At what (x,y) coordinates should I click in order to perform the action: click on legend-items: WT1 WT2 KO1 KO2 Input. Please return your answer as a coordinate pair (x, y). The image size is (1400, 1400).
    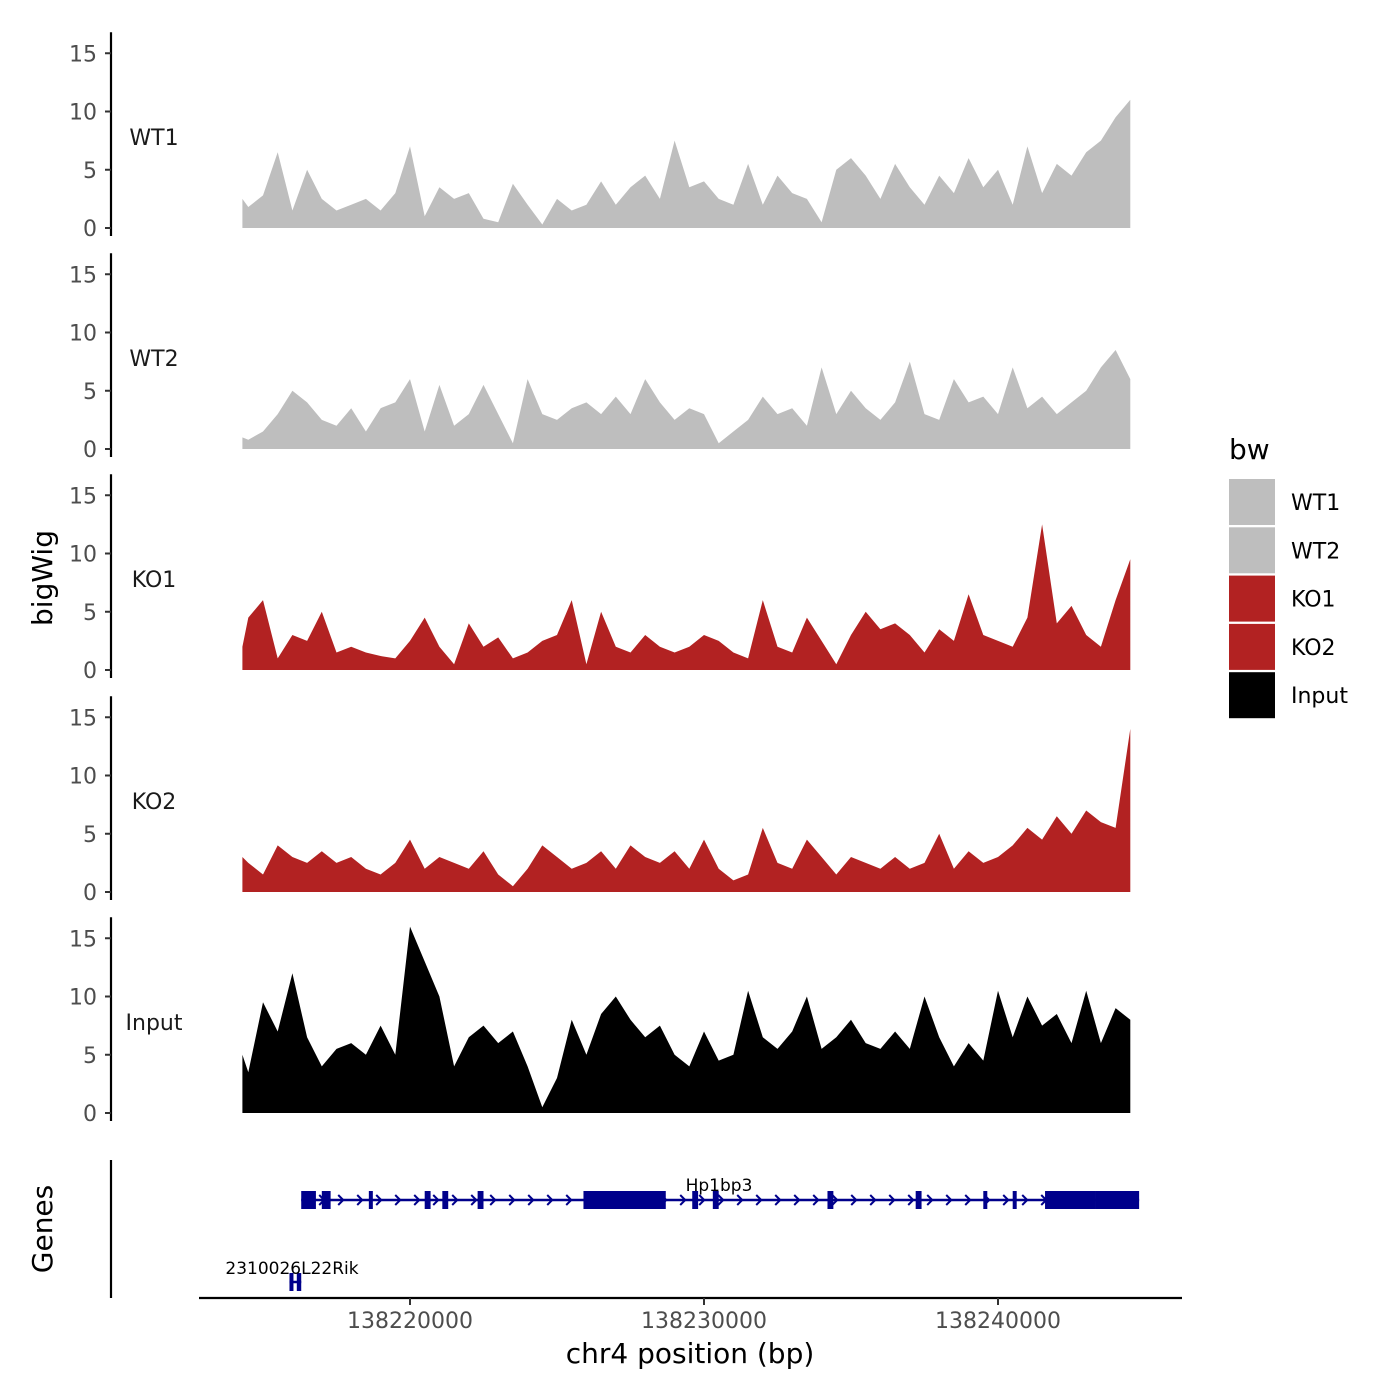
    Looking at the image, I should click on (1288, 599).